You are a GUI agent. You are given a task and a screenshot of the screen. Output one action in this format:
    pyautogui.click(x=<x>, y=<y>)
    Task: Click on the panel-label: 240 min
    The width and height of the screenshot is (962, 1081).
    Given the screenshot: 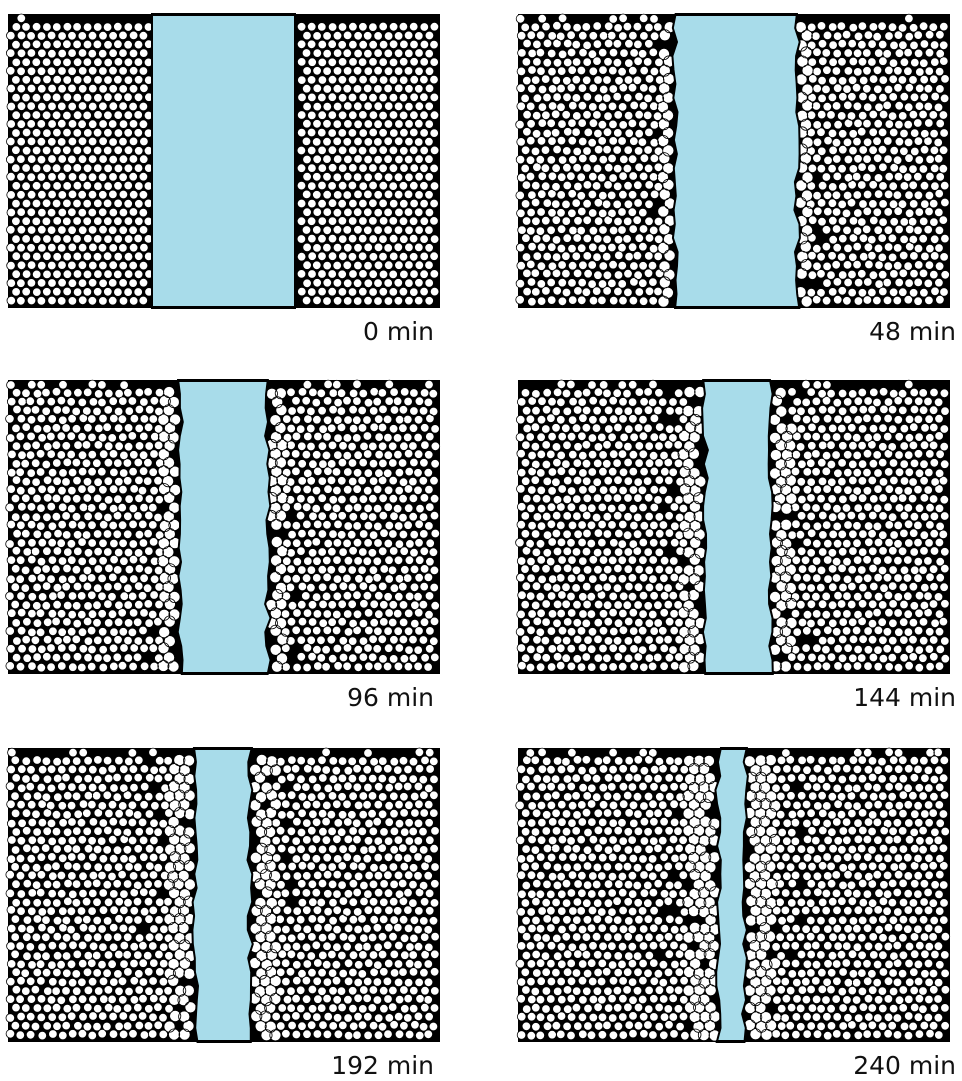 What is the action you would take?
    pyautogui.click(x=904, y=1065)
    